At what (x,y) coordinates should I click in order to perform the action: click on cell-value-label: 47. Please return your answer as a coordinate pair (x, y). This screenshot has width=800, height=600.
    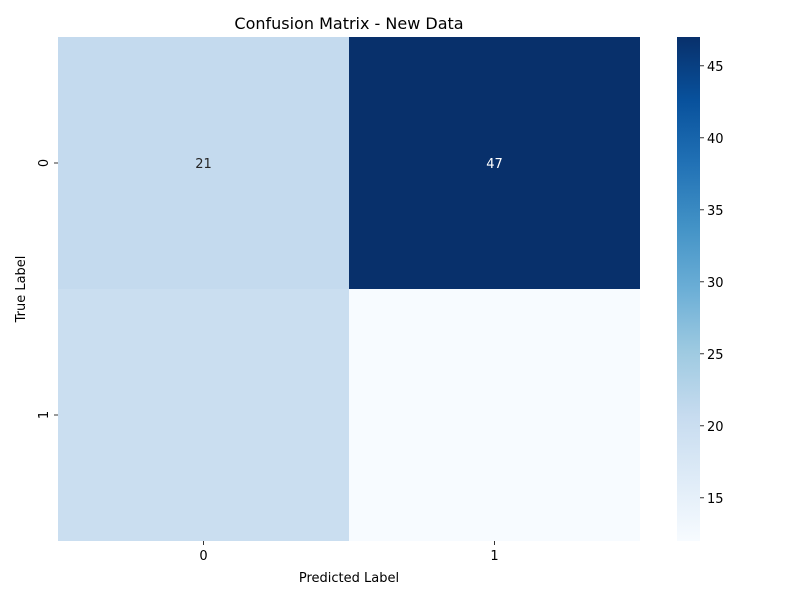
    Looking at the image, I should click on (494, 164).